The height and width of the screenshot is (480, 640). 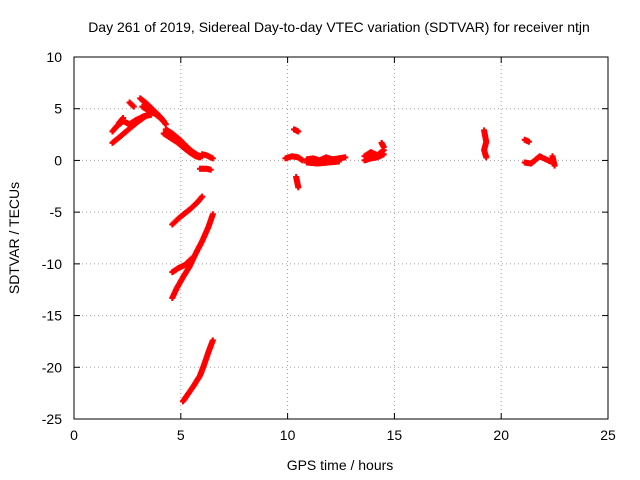 I want to click on y-tick-label: 10, so click(x=54, y=57).